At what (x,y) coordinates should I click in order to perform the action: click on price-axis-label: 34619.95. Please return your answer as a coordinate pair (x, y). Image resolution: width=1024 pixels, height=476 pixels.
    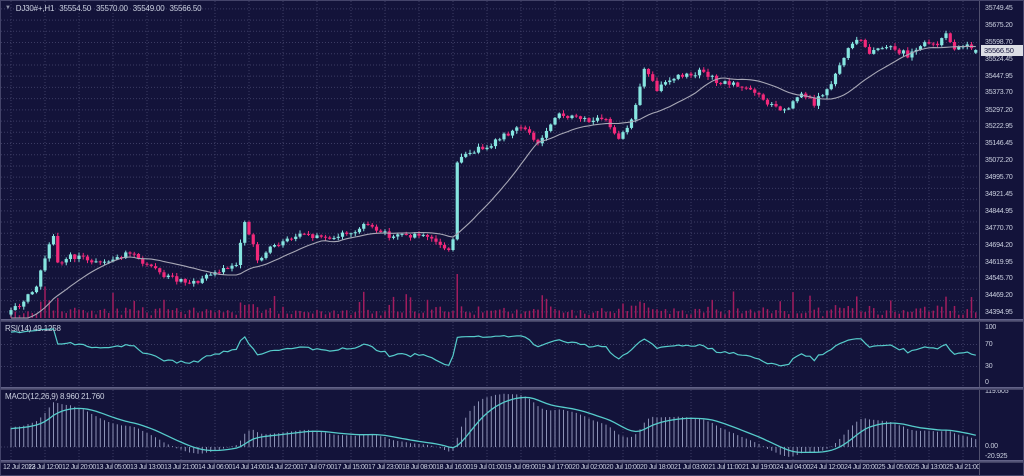
    Looking at the image, I should click on (999, 262).